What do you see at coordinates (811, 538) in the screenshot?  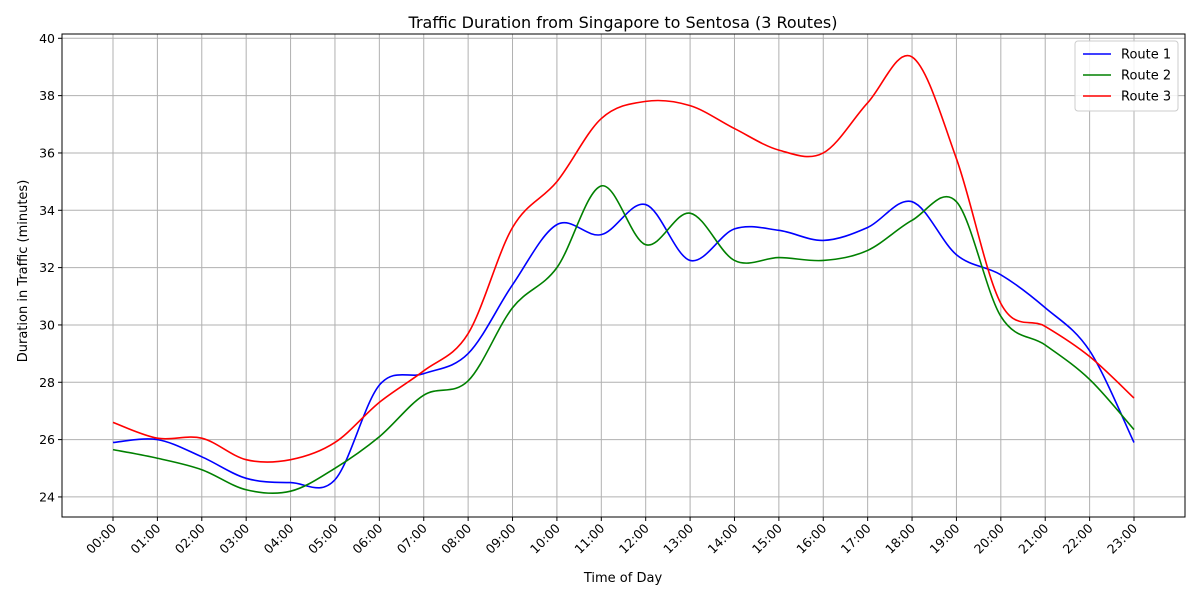 I see `x-tick-label: 16:00` at bounding box center [811, 538].